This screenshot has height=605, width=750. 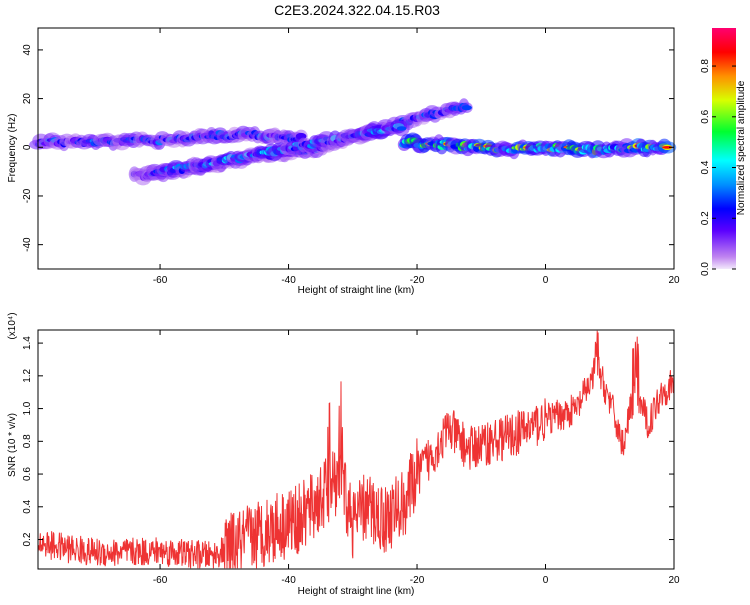 I want to click on colorbar-tick-label: 0.4, so click(x=705, y=167).